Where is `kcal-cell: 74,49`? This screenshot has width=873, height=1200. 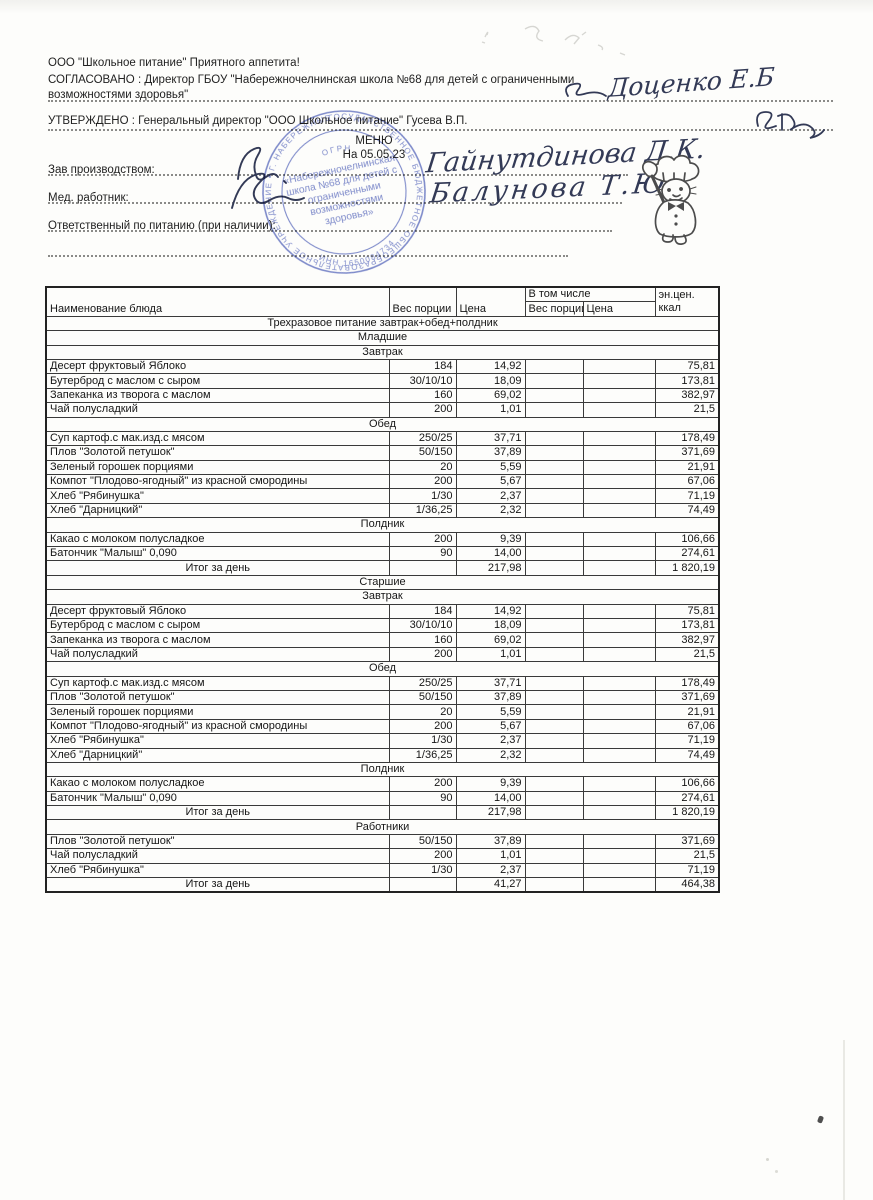 kcal-cell: 74,49 is located at coordinates (687, 510).